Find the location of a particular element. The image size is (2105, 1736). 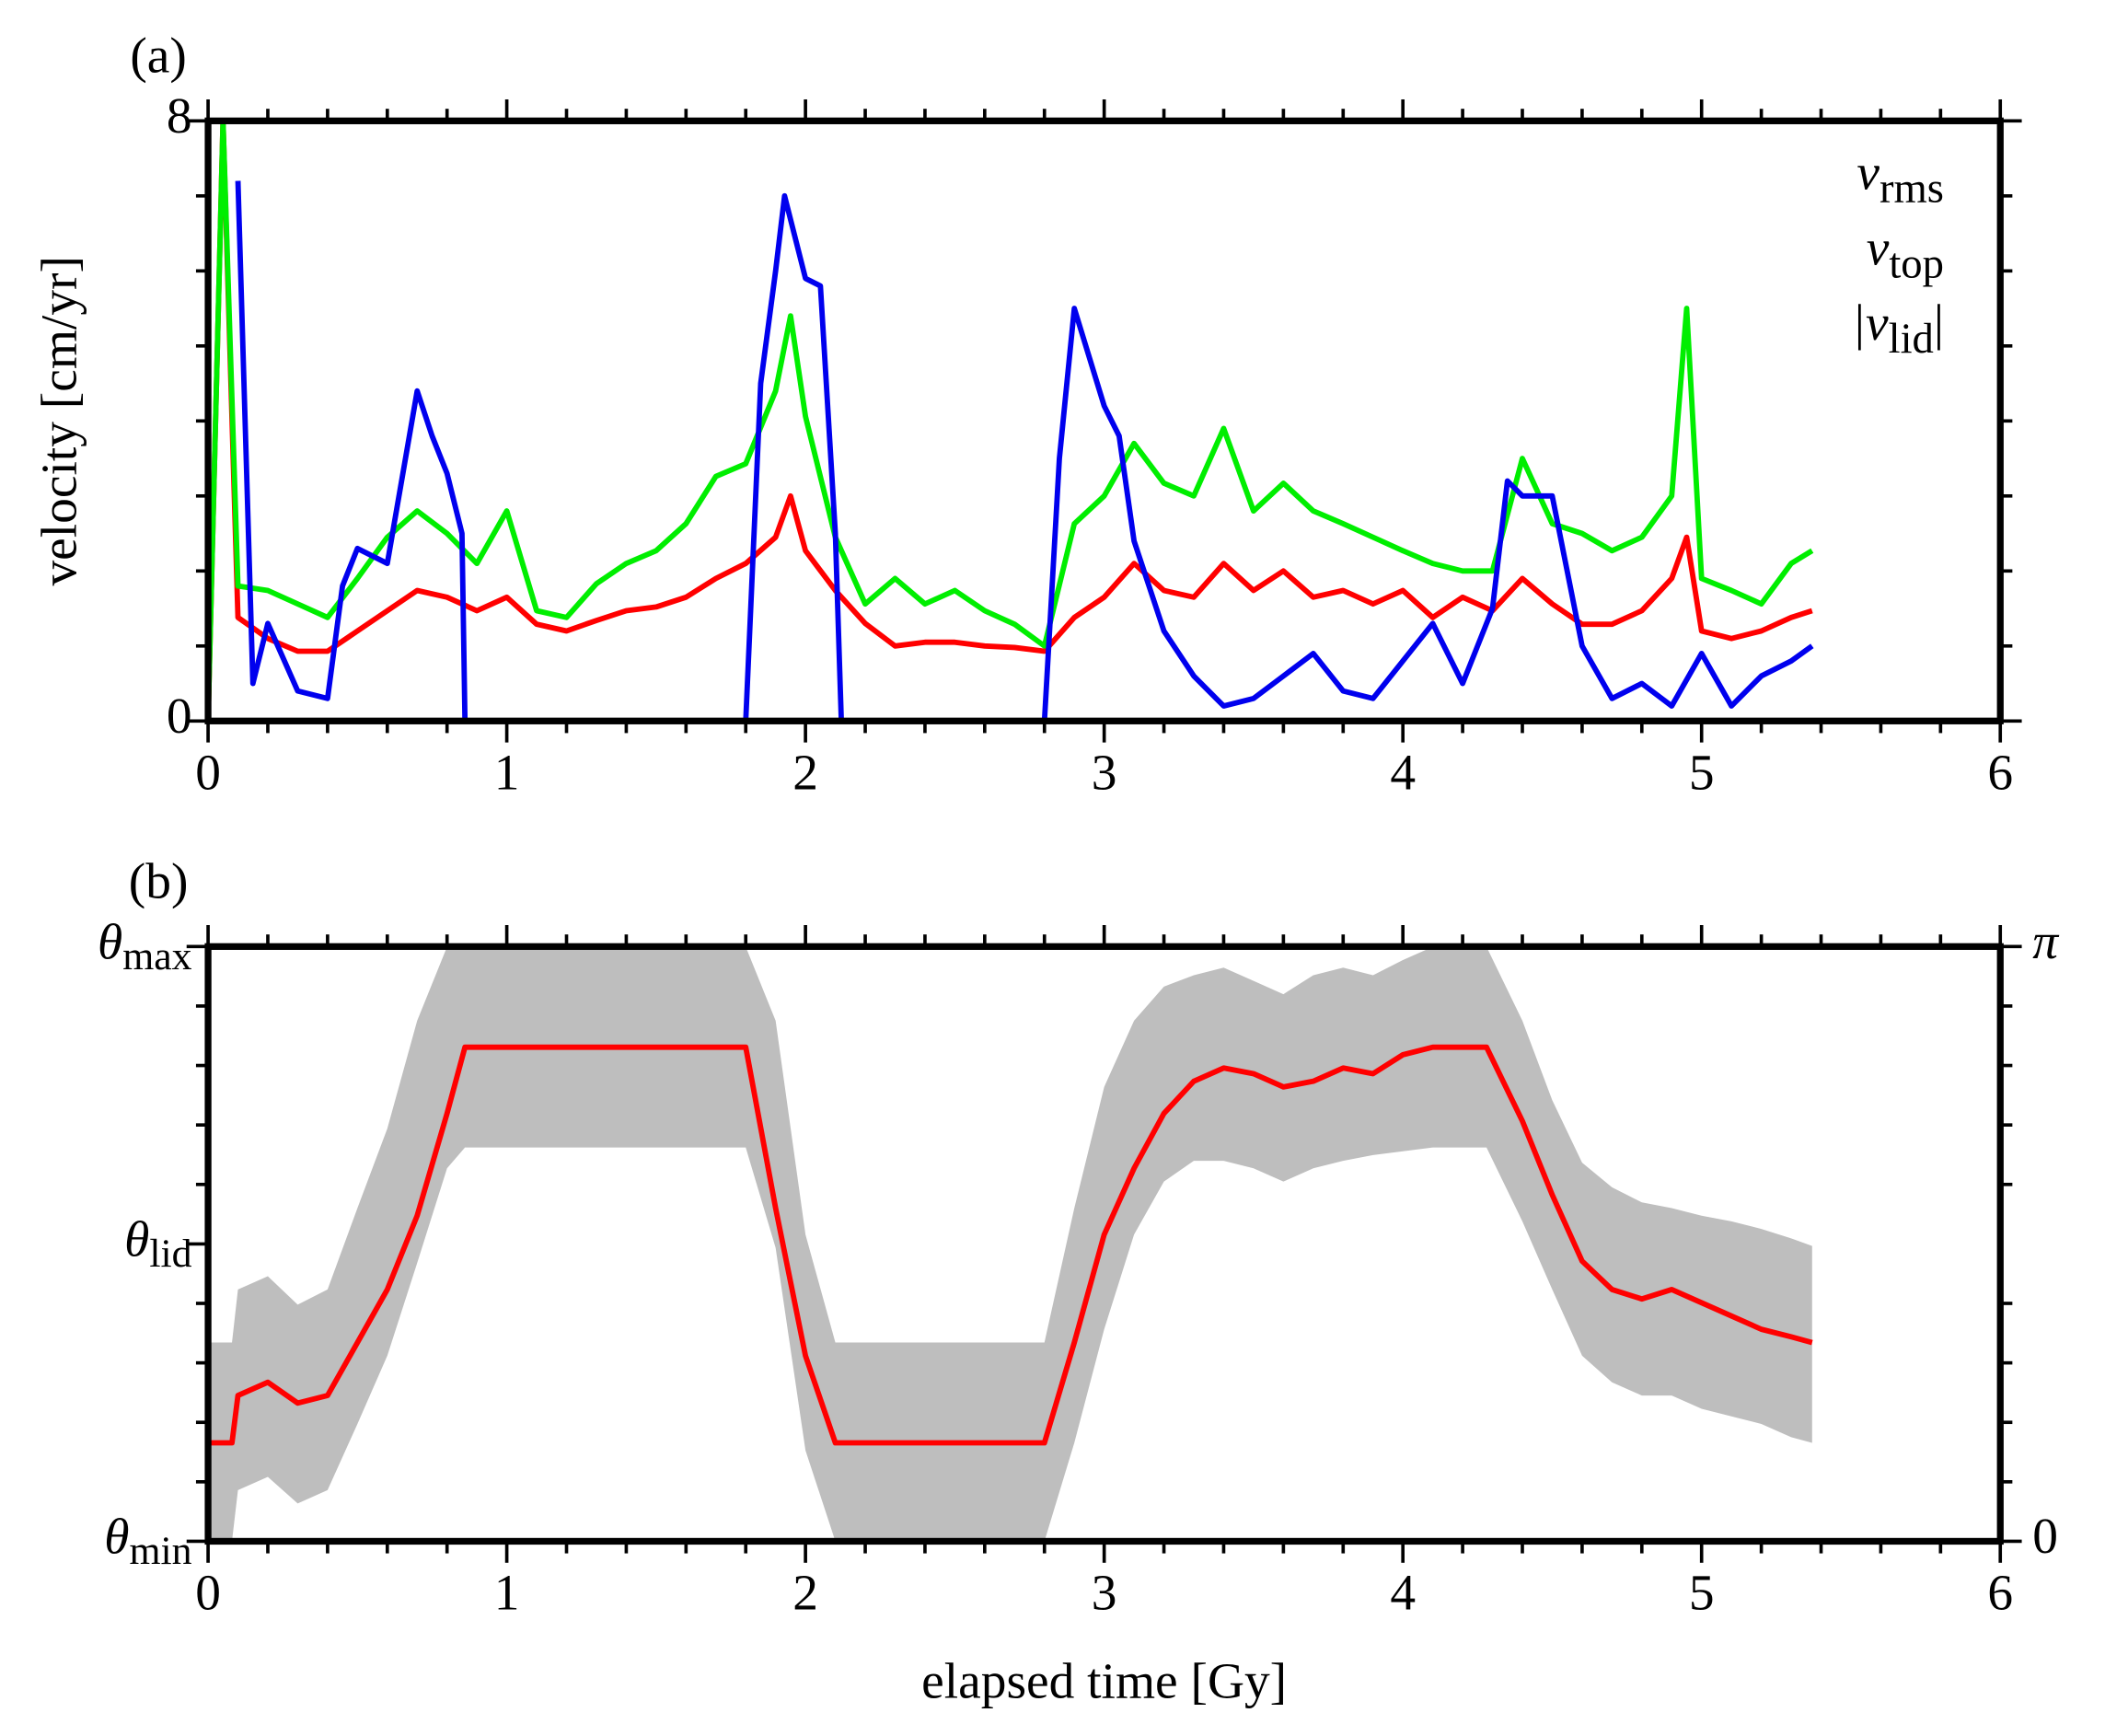

y-tick-label: 8 is located at coordinates (179, 115).